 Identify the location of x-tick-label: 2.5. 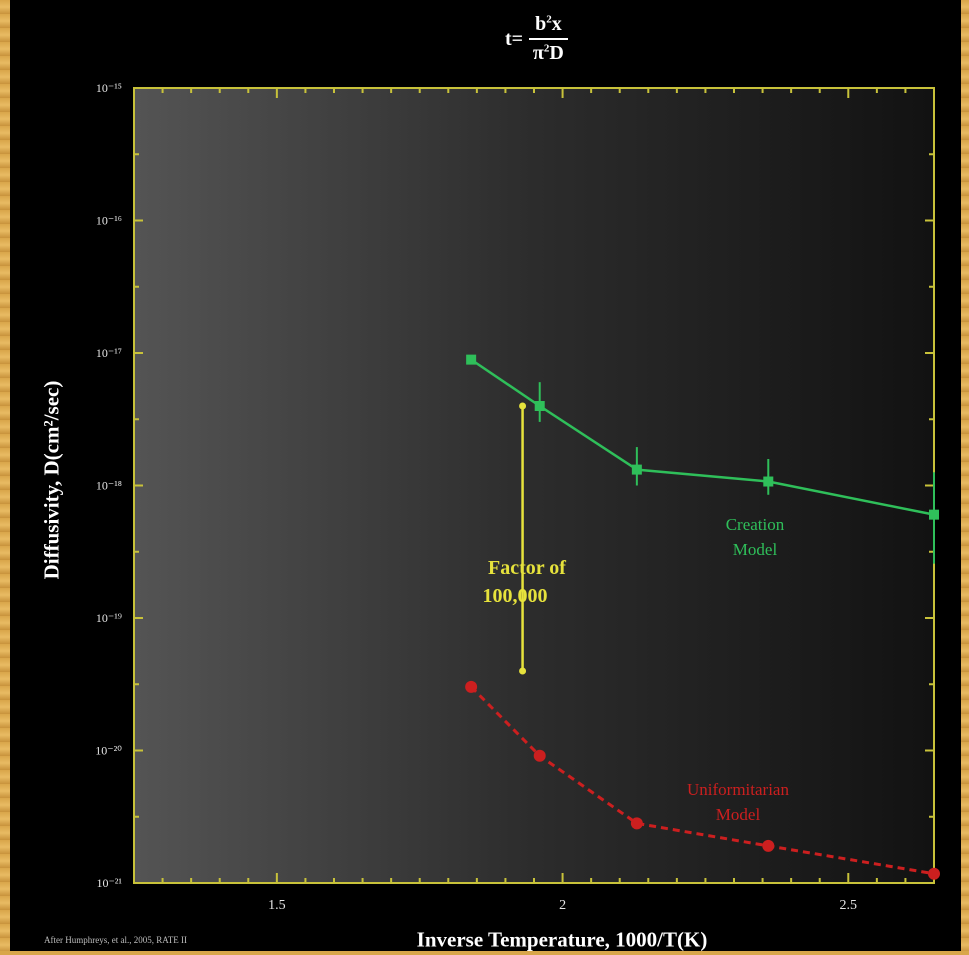
(849, 905).